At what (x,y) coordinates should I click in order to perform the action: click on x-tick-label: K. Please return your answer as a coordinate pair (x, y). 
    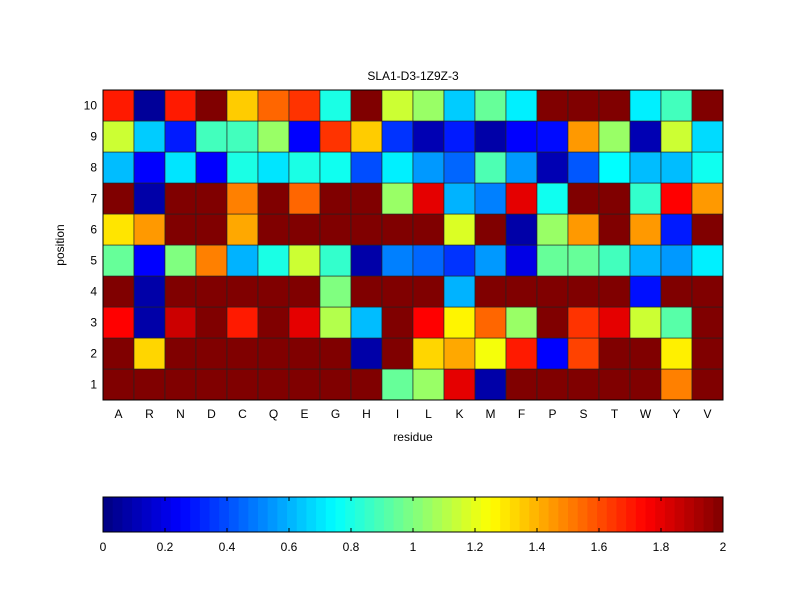
    Looking at the image, I should click on (459, 414).